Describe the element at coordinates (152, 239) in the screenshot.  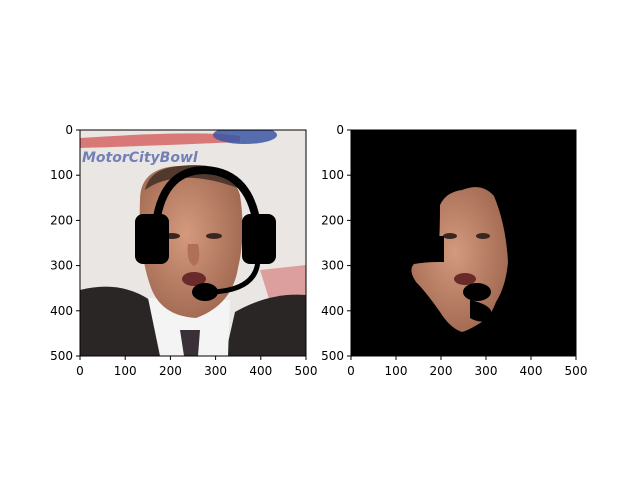
I see `headset-left-earcup` at that location.